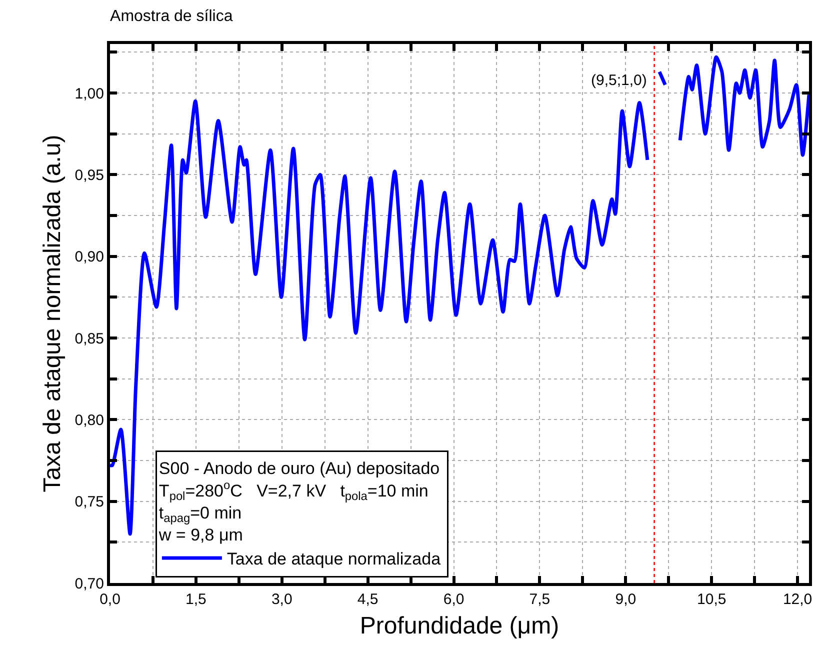  What do you see at coordinates (797, 599) in the screenshot?
I see `x-tick-label: 12,0` at bounding box center [797, 599].